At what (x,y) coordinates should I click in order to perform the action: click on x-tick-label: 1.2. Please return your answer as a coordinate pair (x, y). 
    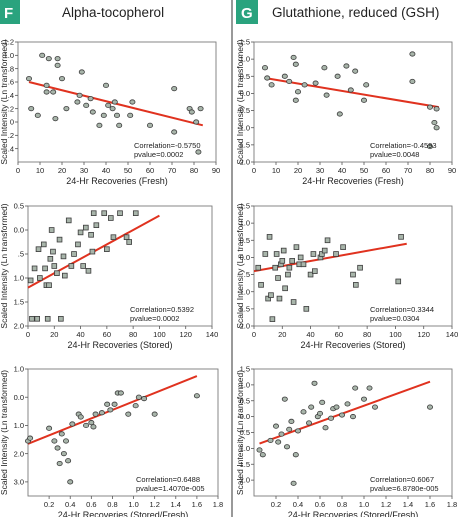
    Looking at the image, I should click on (386, 504).